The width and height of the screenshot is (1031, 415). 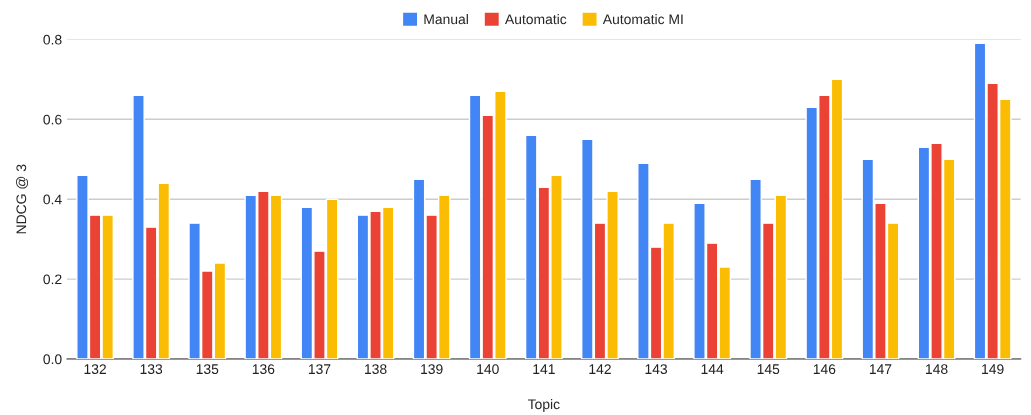 I want to click on x-tick-label: 139, so click(x=432, y=369).